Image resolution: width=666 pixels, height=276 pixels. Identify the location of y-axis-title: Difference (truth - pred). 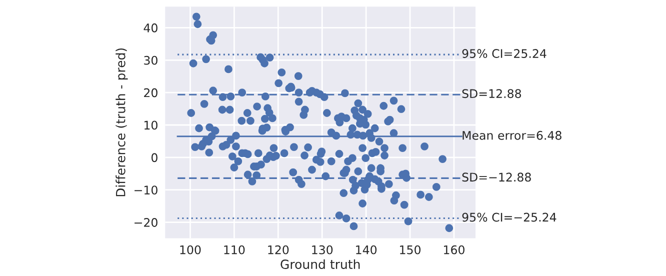
(122, 122).